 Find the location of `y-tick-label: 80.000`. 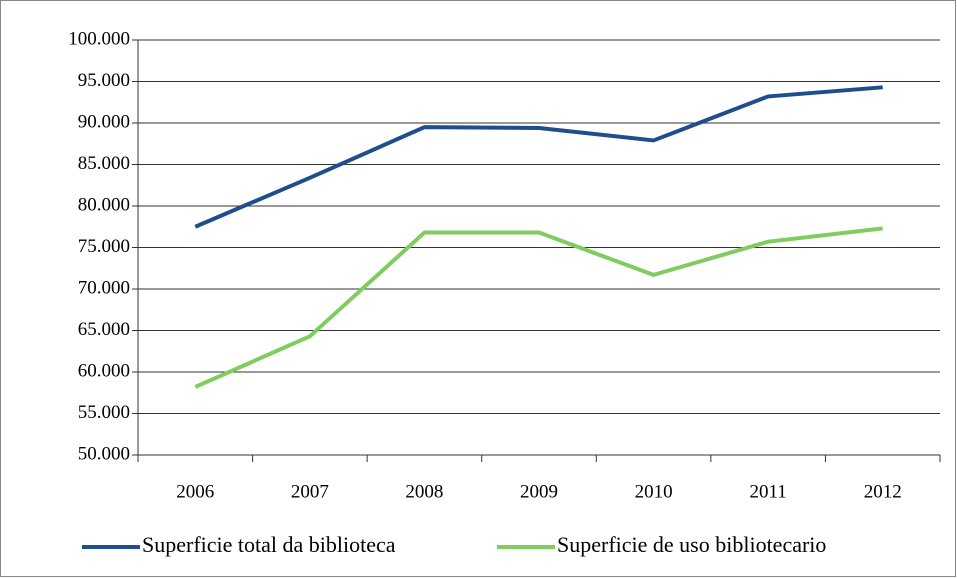

y-tick-label: 80.000 is located at coordinates (104, 204).